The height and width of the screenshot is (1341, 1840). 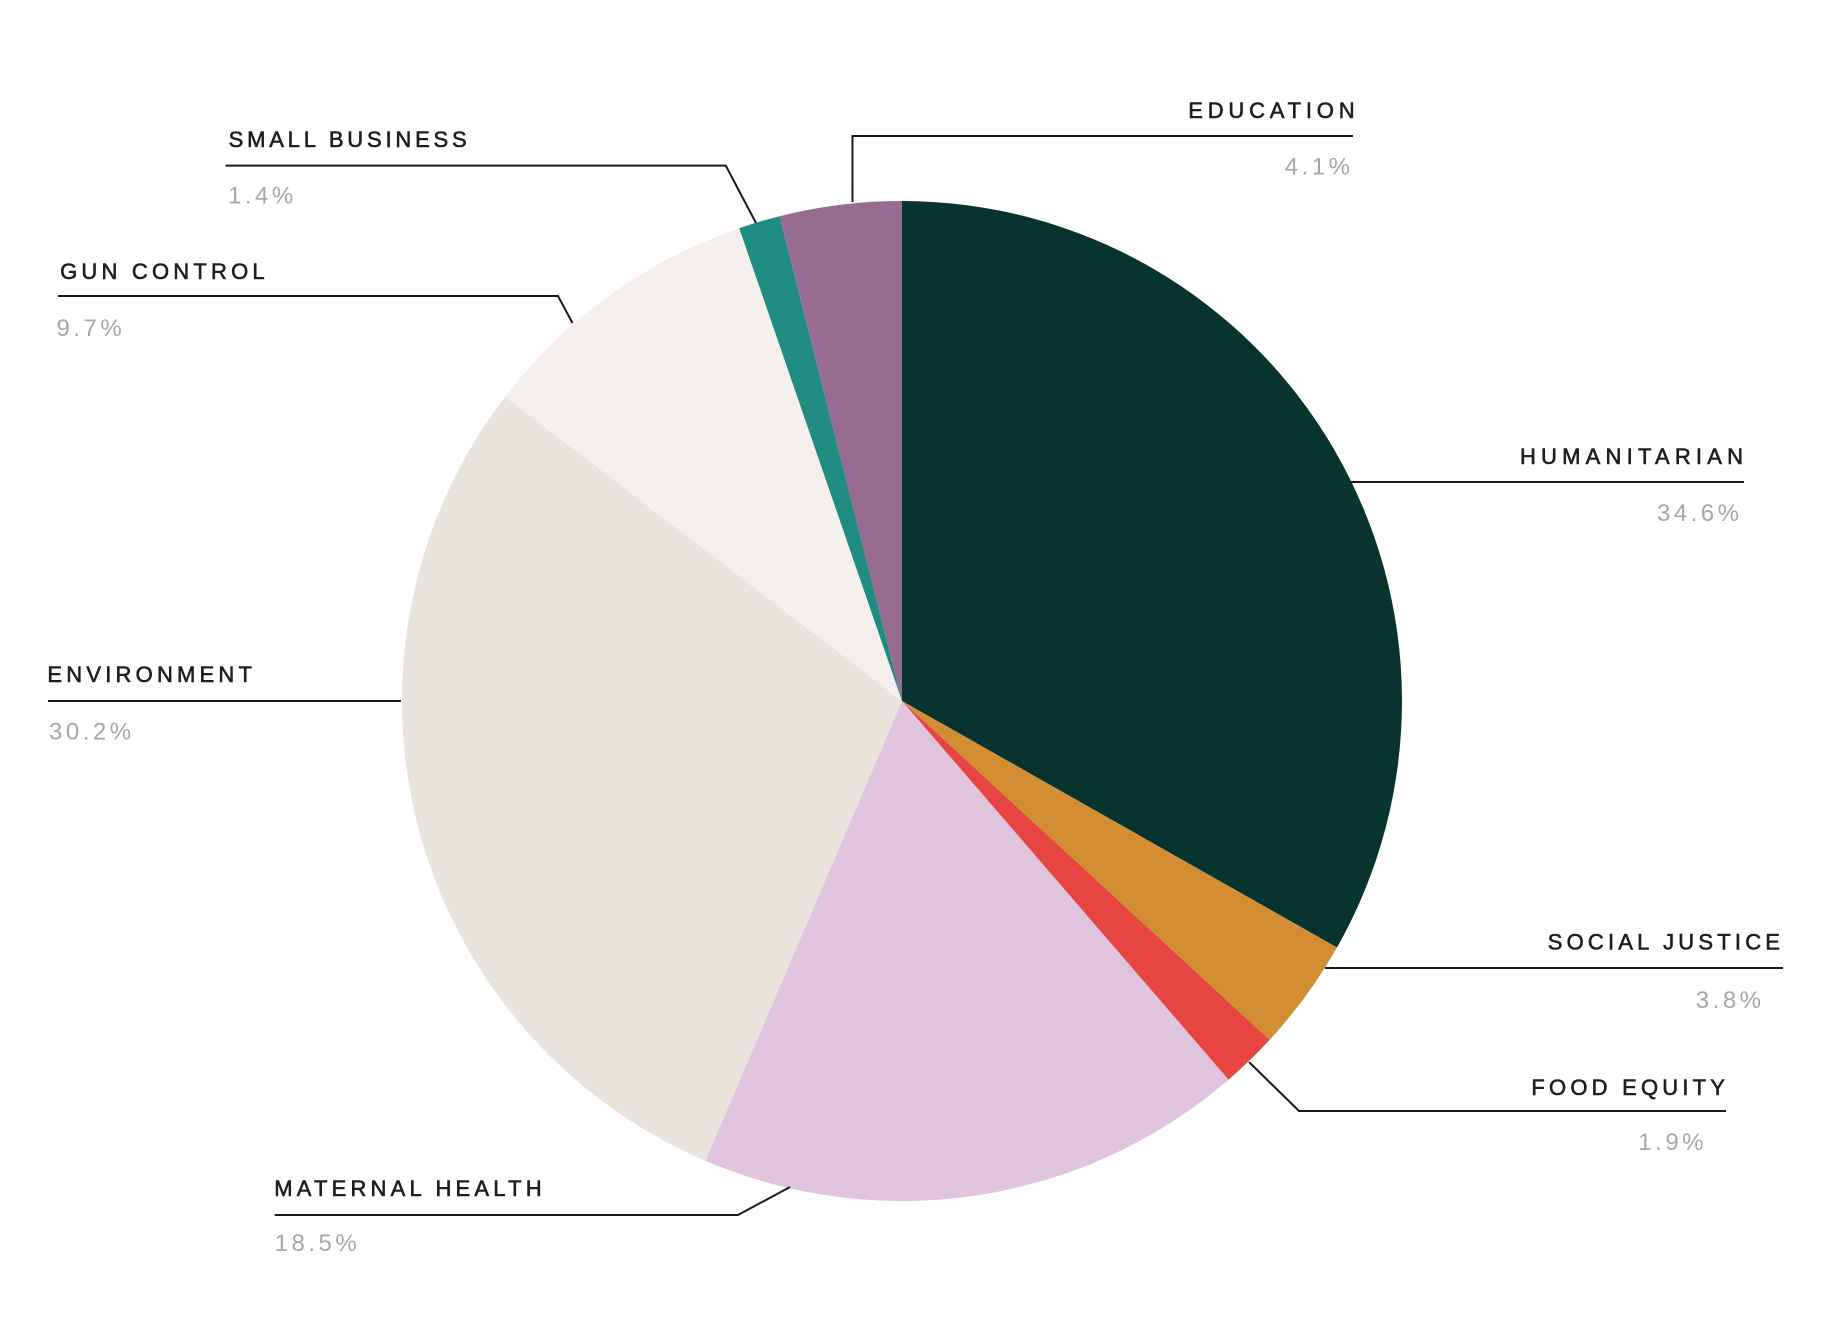 What do you see at coordinates (1319, 167) in the screenshot?
I see `svg-text: 4.1%` at bounding box center [1319, 167].